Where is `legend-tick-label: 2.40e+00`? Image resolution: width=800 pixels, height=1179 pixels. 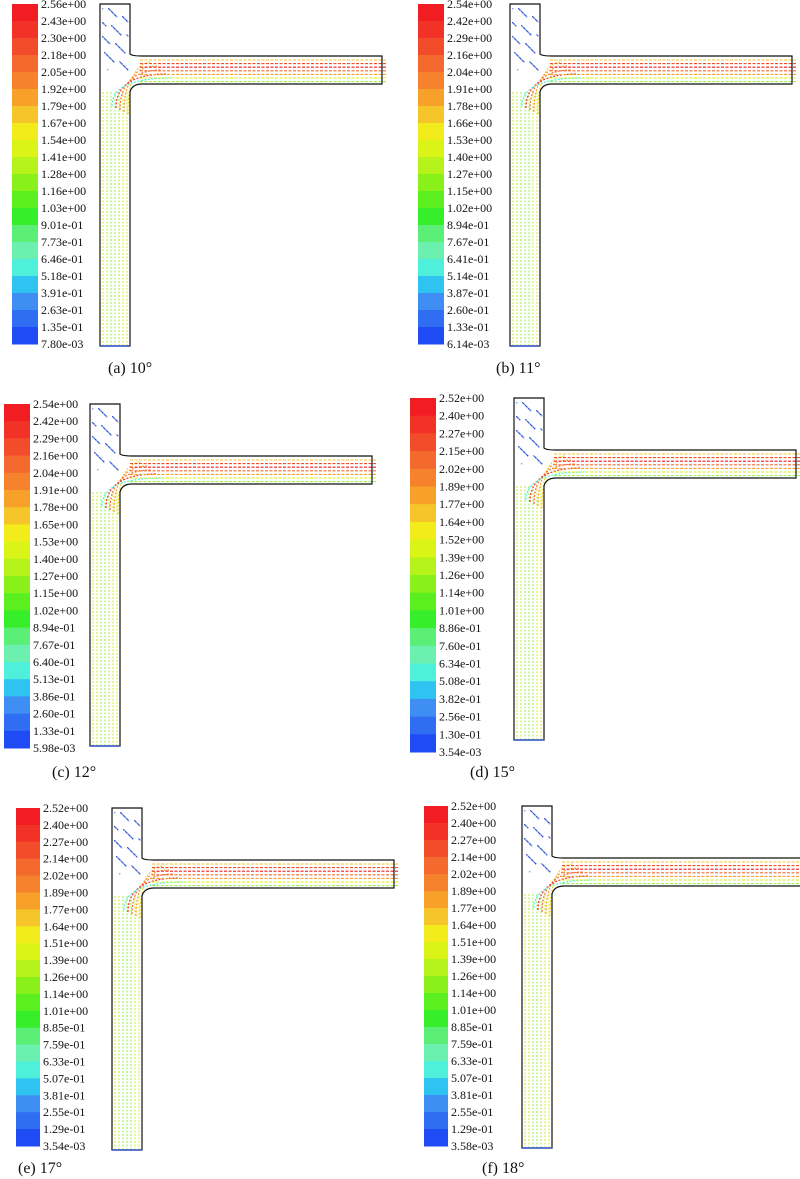
legend-tick-label: 2.40e+00 is located at coordinates (461, 416).